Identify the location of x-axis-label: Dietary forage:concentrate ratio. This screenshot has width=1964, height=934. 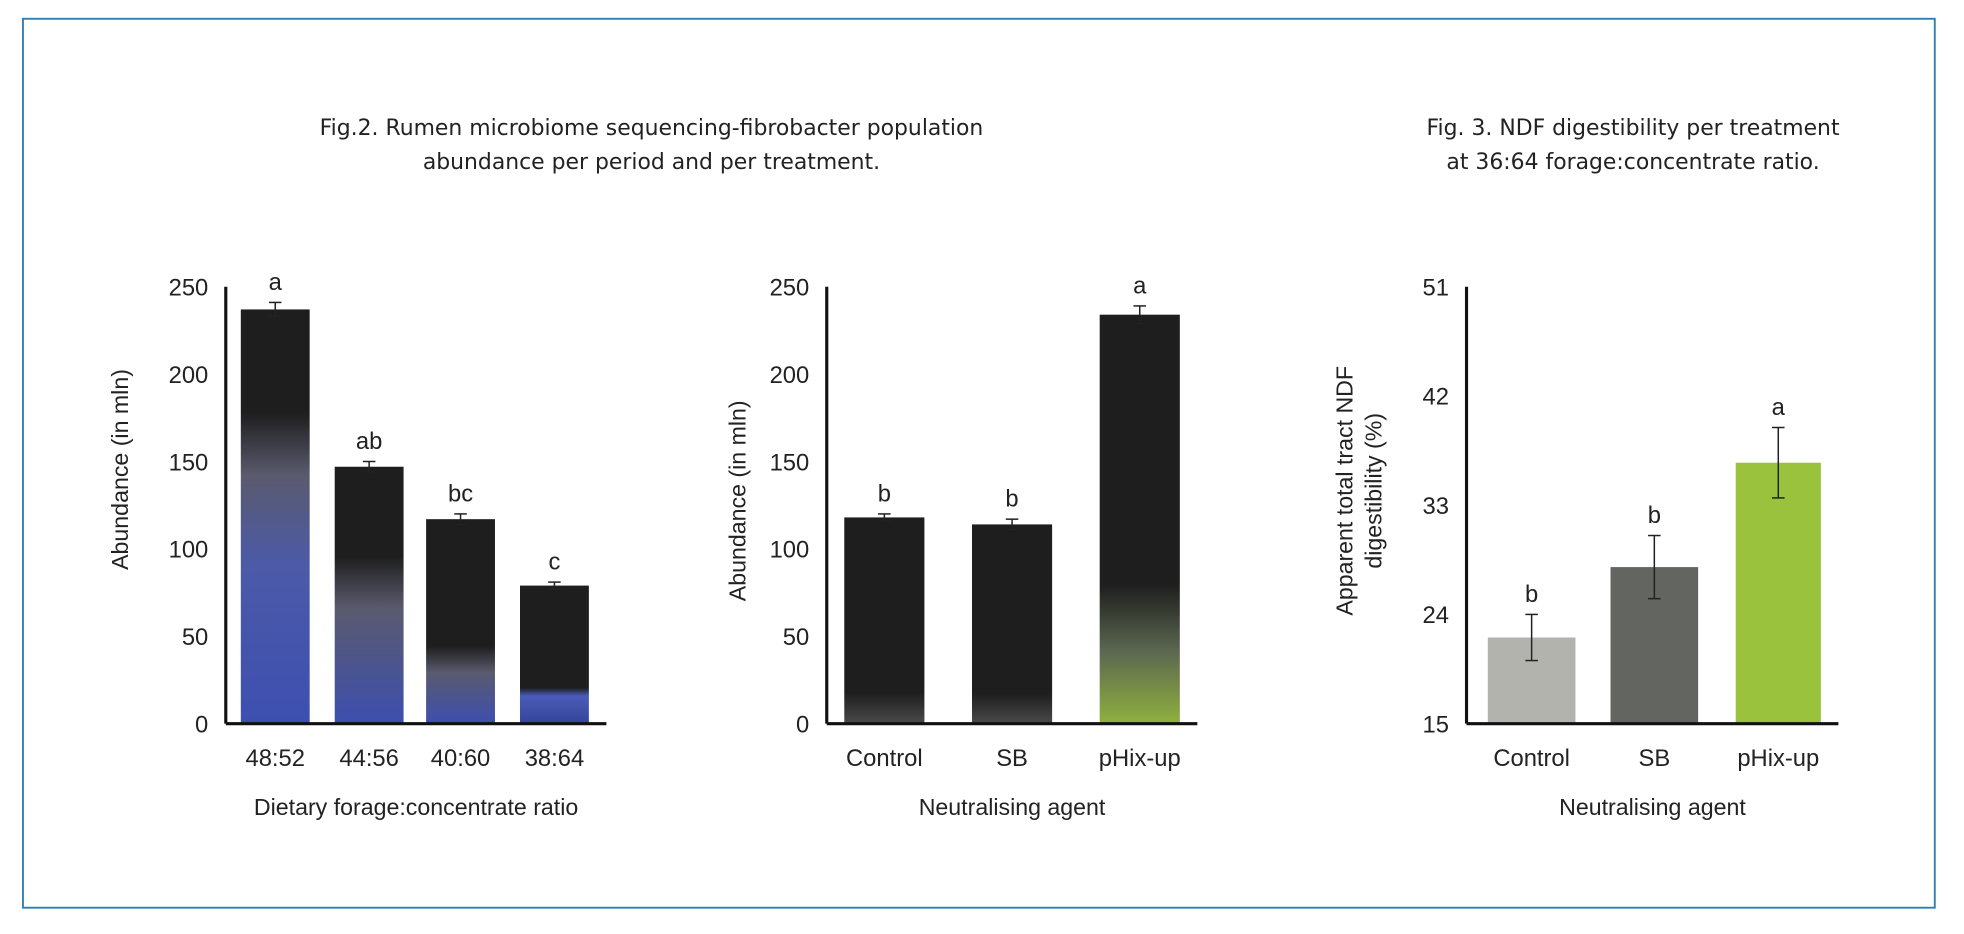
(416, 807).